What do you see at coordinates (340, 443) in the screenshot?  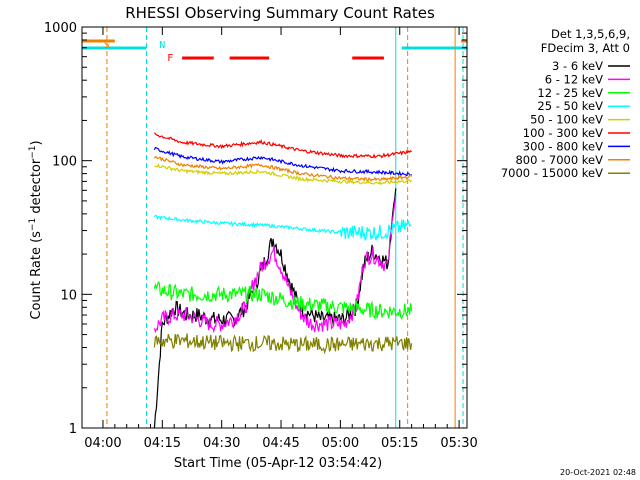 I see `x-tick-label: 05:00` at bounding box center [340, 443].